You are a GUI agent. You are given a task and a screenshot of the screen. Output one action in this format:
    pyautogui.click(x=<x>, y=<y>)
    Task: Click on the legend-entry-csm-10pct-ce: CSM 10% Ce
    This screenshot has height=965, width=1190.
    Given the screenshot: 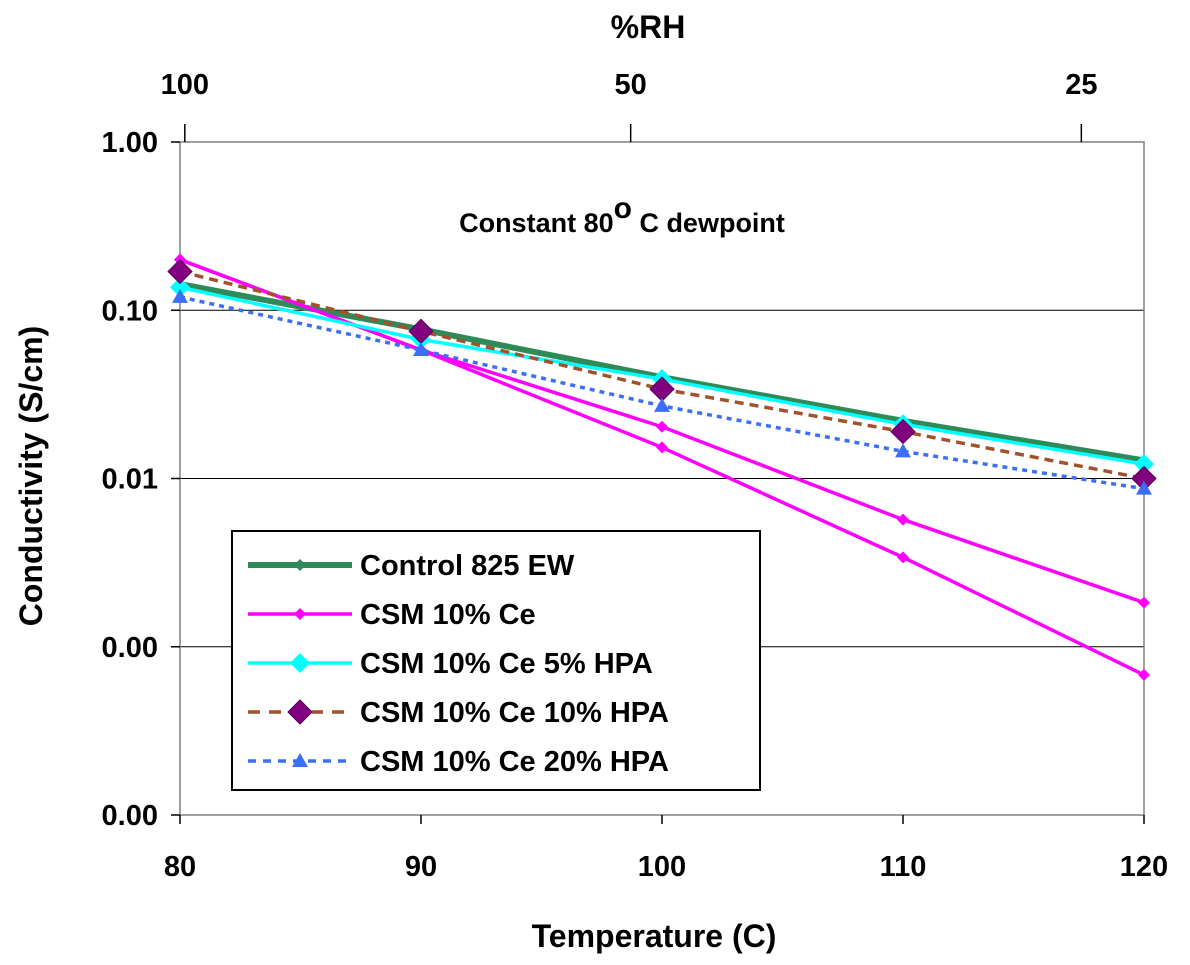 What is the action you would take?
    pyautogui.click(x=392, y=615)
    